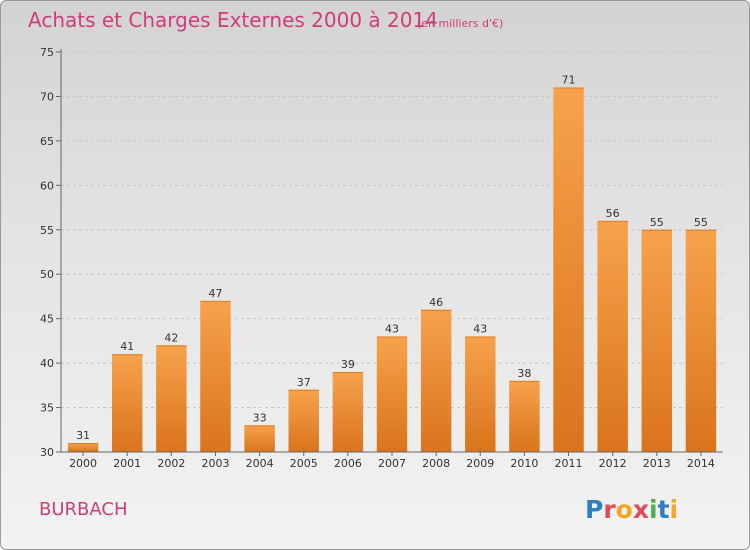 The height and width of the screenshot is (550, 750). What do you see at coordinates (215, 463) in the screenshot?
I see `x-tick-label: 2003` at bounding box center [215, 463].